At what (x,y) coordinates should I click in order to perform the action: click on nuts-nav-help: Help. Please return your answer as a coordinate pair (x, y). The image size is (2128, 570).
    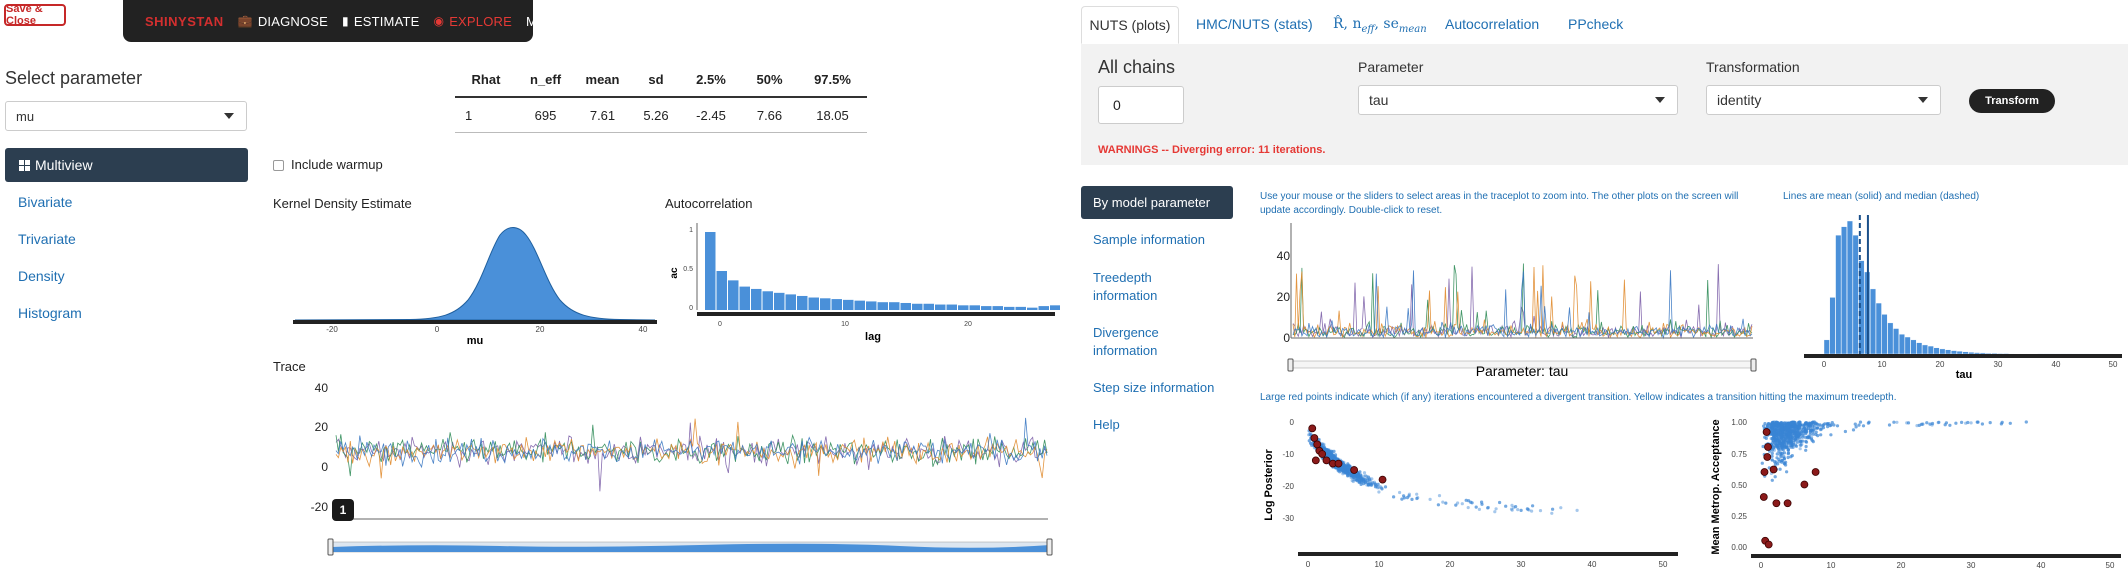
    Looking at the image, I should click on (1106, 424).